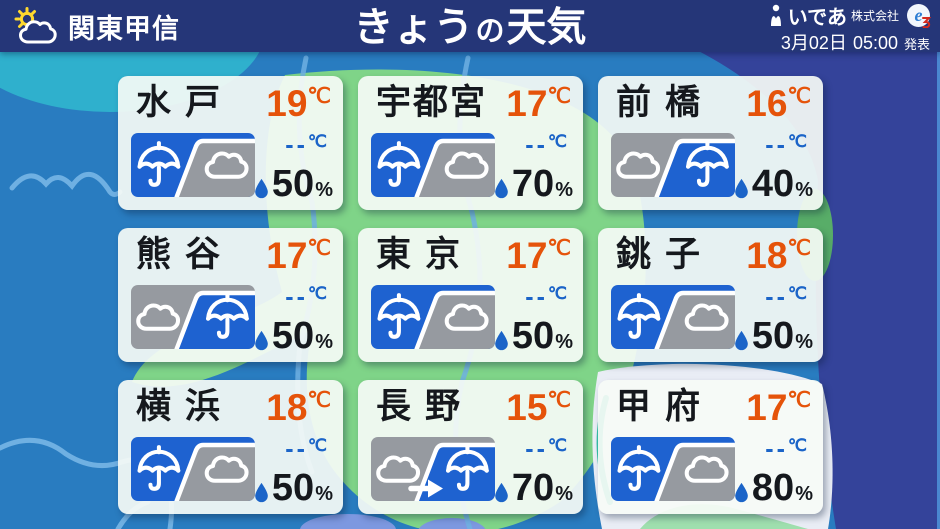 This screenshot has width=940, height=529. What do you see at coordinates (433, 469) in the screenshot?
I see `cloudy-then-rain-arrow-icon` at bounding box center [433, 469].